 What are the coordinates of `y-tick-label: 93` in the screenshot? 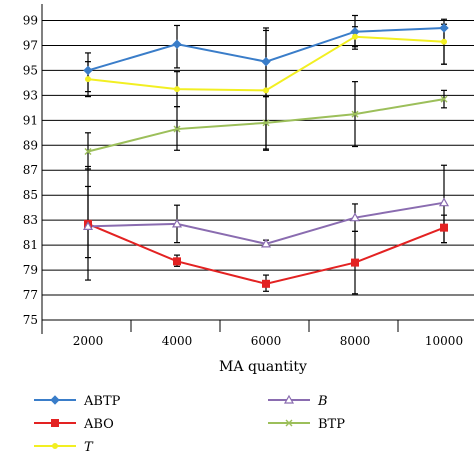 It's located at (30, 95).